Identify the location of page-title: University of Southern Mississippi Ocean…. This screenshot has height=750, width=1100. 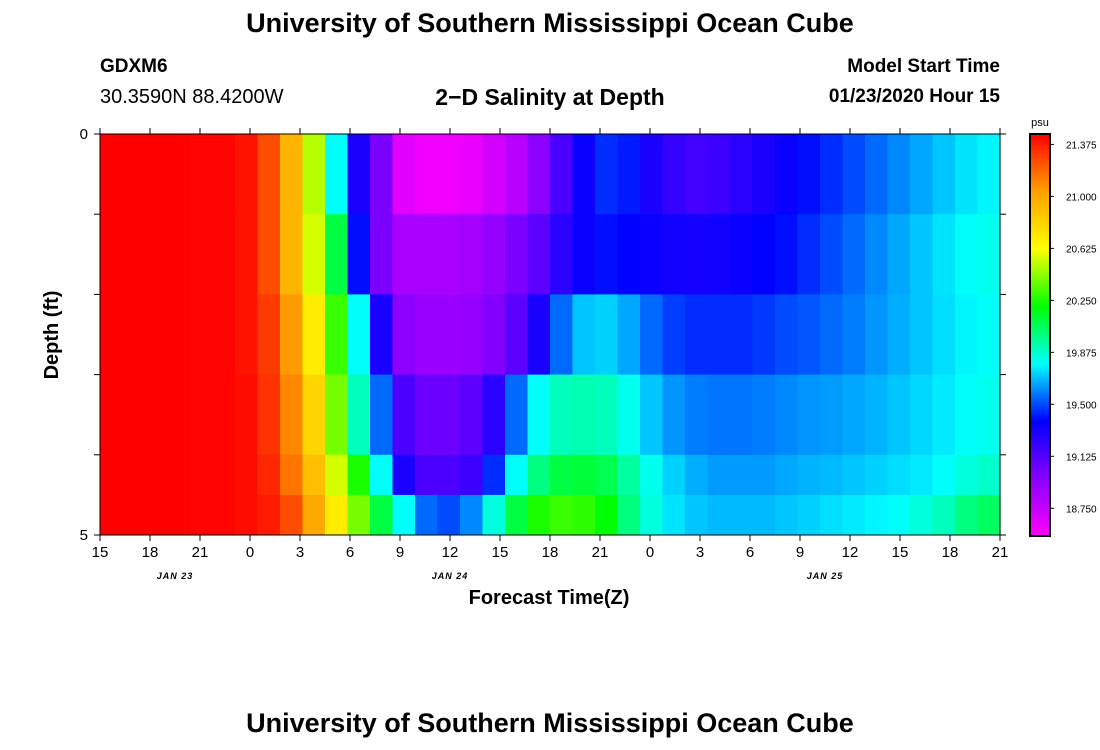
(550, 23).